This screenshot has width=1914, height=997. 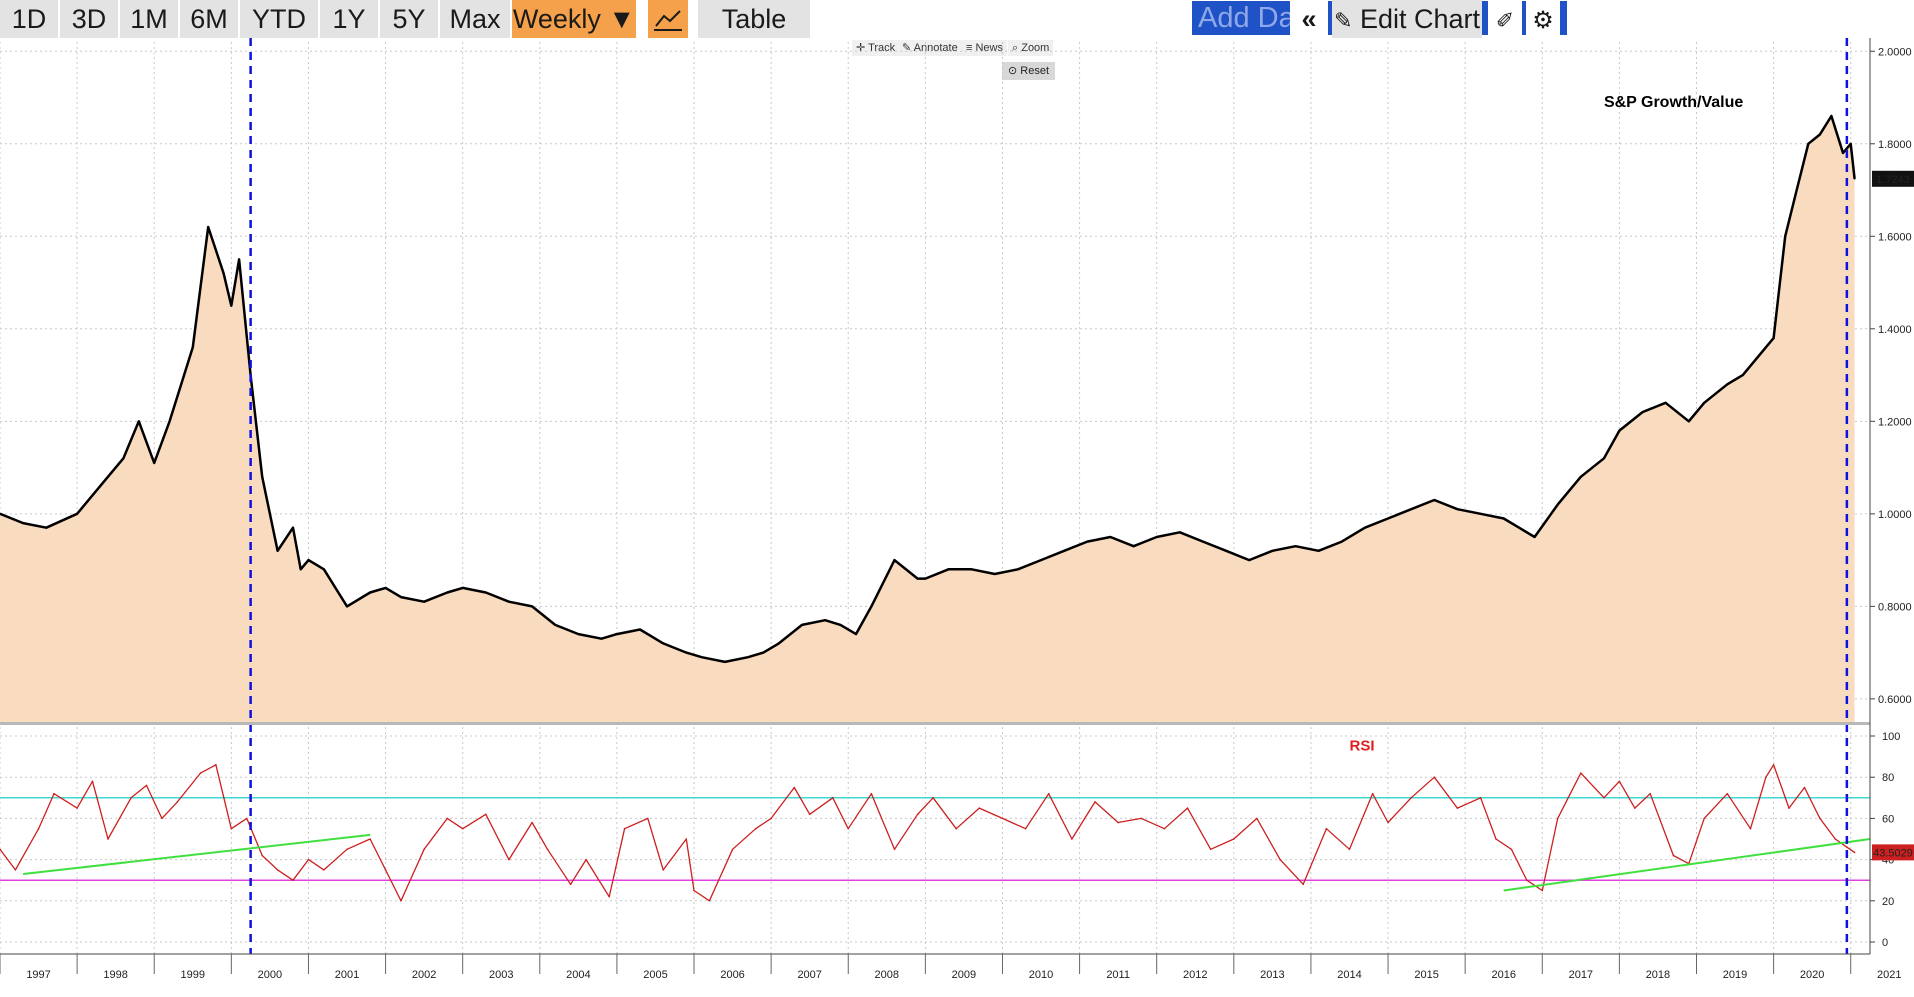 I want to click on reset-button: ⊙ Reset, so click(x=1029, y=71).